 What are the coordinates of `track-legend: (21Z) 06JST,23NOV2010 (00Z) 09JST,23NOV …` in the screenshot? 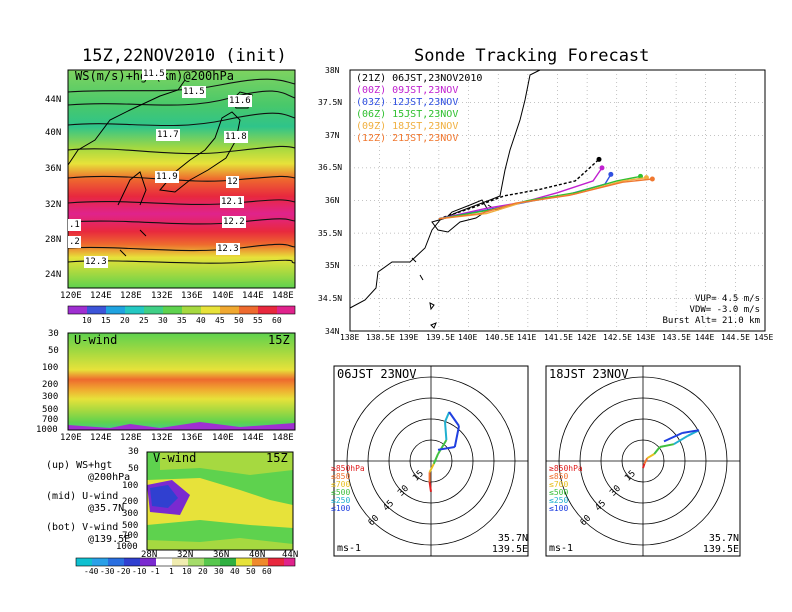 It's located at (419, 109).